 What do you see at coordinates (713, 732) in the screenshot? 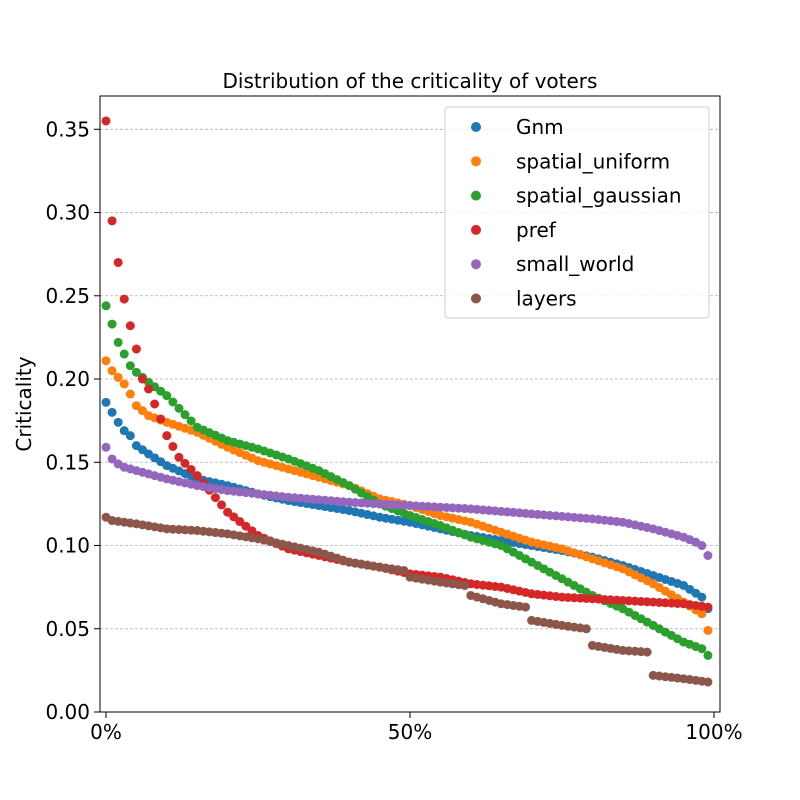
I see `x-tick-label: 100%` at bounding box center [713, 732].